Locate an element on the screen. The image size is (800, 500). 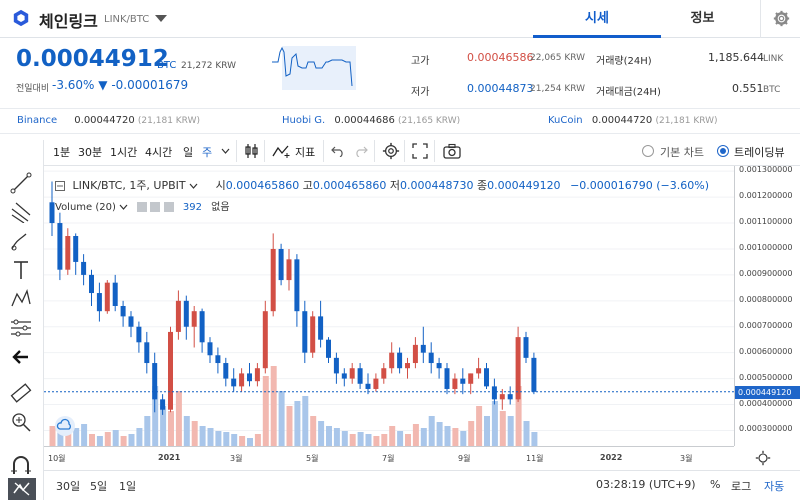
settings-button is located at coordinates (780, 19).